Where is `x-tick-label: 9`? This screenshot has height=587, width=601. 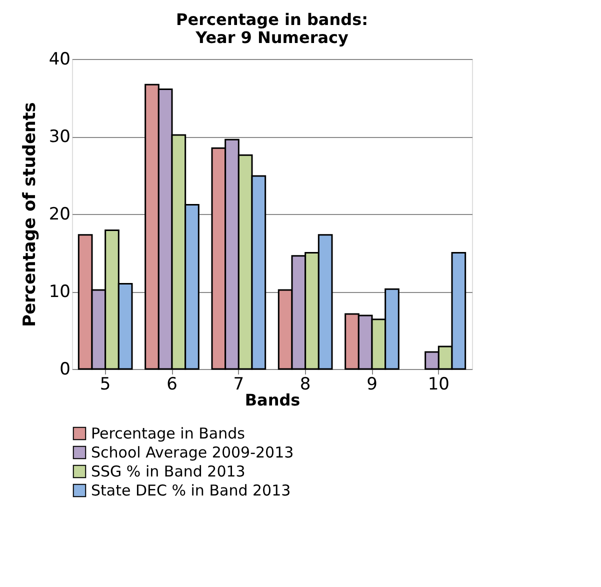
x-tick-label: 9 is located at coordinates (372, 384).